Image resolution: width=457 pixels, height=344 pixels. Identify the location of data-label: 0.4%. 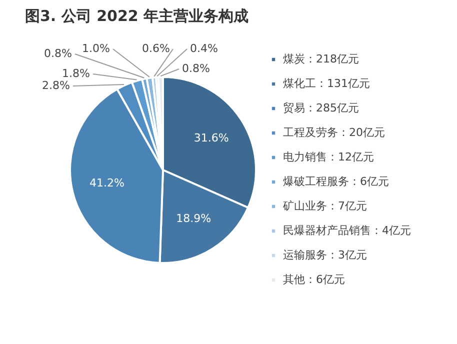
(204, 48).